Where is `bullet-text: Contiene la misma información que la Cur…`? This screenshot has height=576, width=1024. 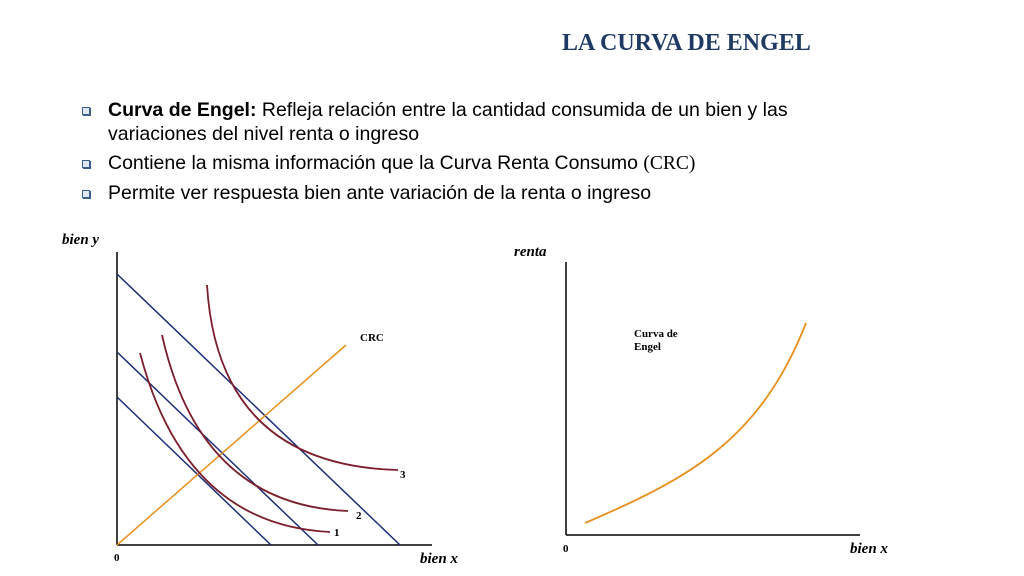
bullet-text: Contiene la misma información que la Cur… is located at coordinates (376, 163).